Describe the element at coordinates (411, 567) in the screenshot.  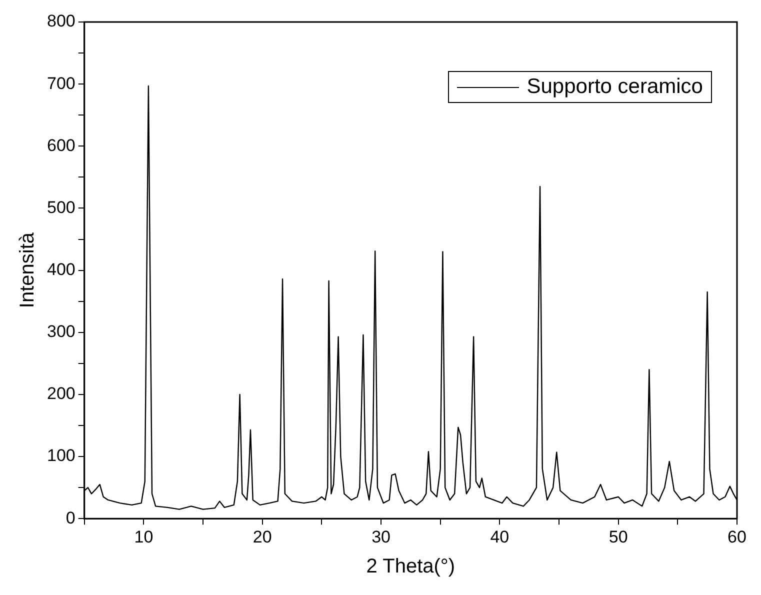
I see `x-axis-title: 2 Theta(°)` at that location.